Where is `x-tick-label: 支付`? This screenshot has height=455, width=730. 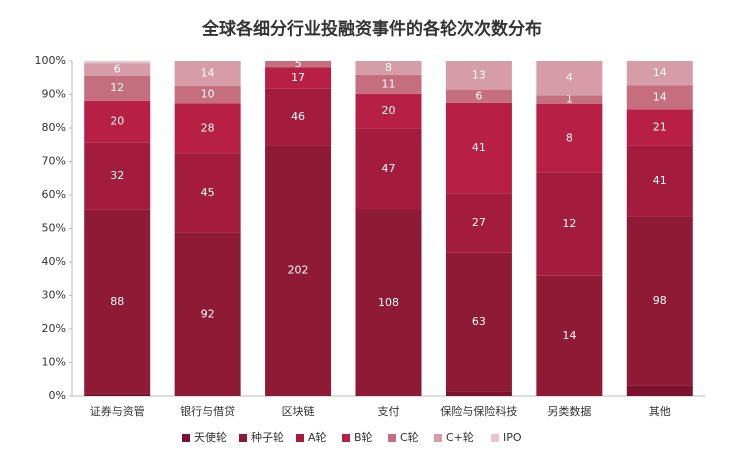
x-tick-label: 支付 is located at coordinates (389, 411).